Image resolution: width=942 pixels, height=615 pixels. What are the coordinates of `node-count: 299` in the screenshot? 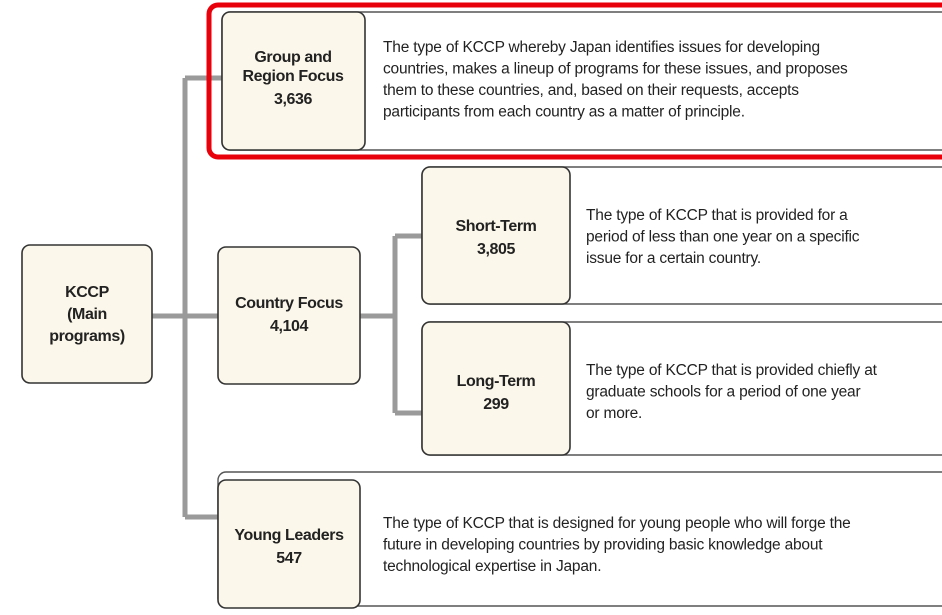 It's located at (496, 404).